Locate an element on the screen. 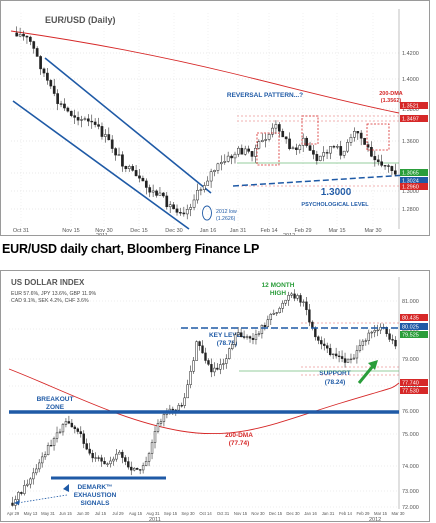 This screenshot has width=436, height=523. breakout-zone-line-2: ZONE is located at coordinates (55, 407).